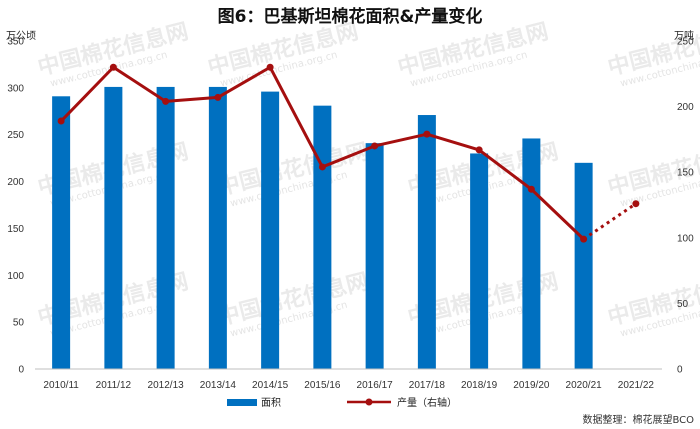  What do you see at coordinates (685, 173) in the screenshot?
I see `right-tick-label: 150` at bounding box center [685, 173].